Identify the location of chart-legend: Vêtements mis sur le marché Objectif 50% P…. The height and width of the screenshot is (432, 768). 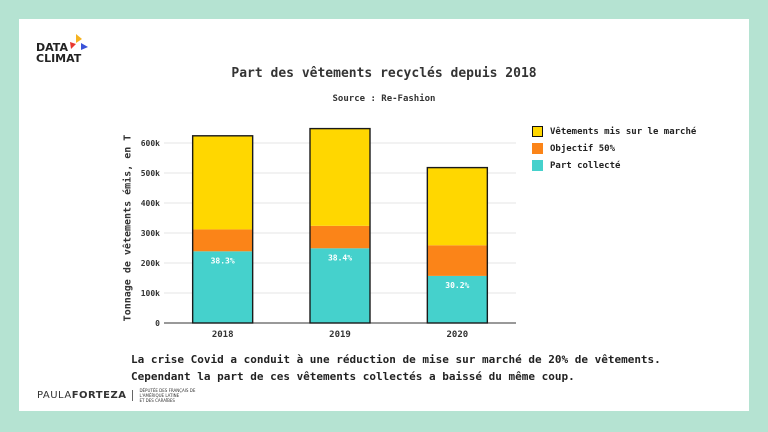
(614, 148).